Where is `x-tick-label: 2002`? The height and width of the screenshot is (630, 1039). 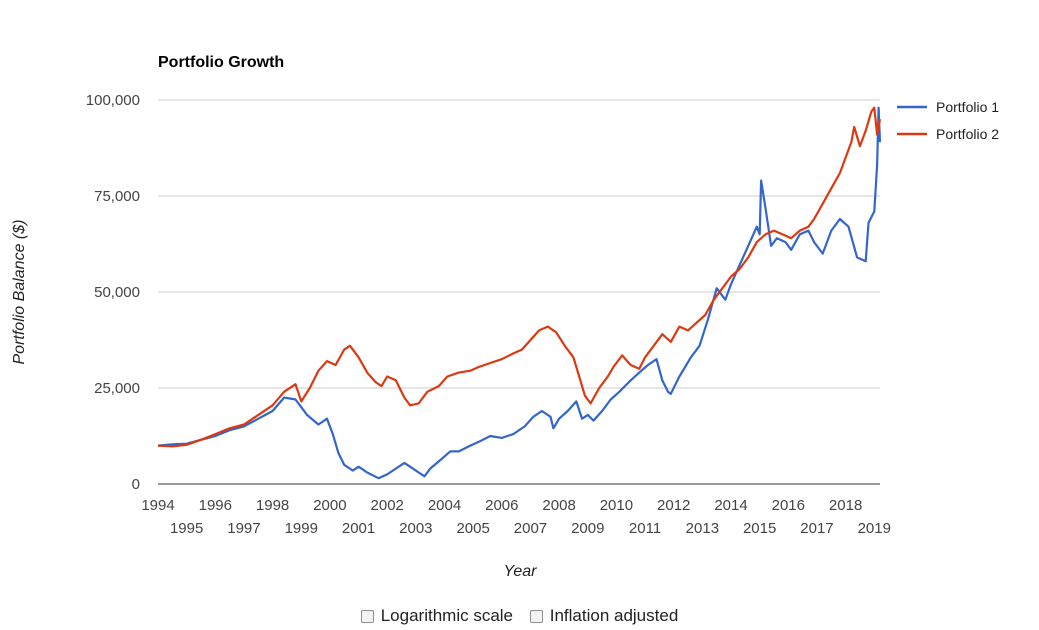 x-tick-label: 2002 is located at coordinates (387, 505).